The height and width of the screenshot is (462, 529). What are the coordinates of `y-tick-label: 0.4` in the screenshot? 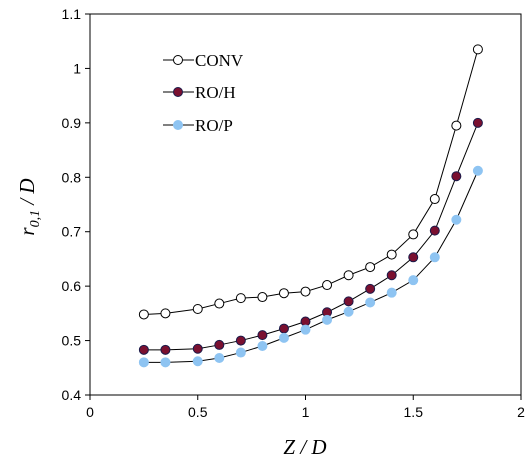 It's located at (72, 395).